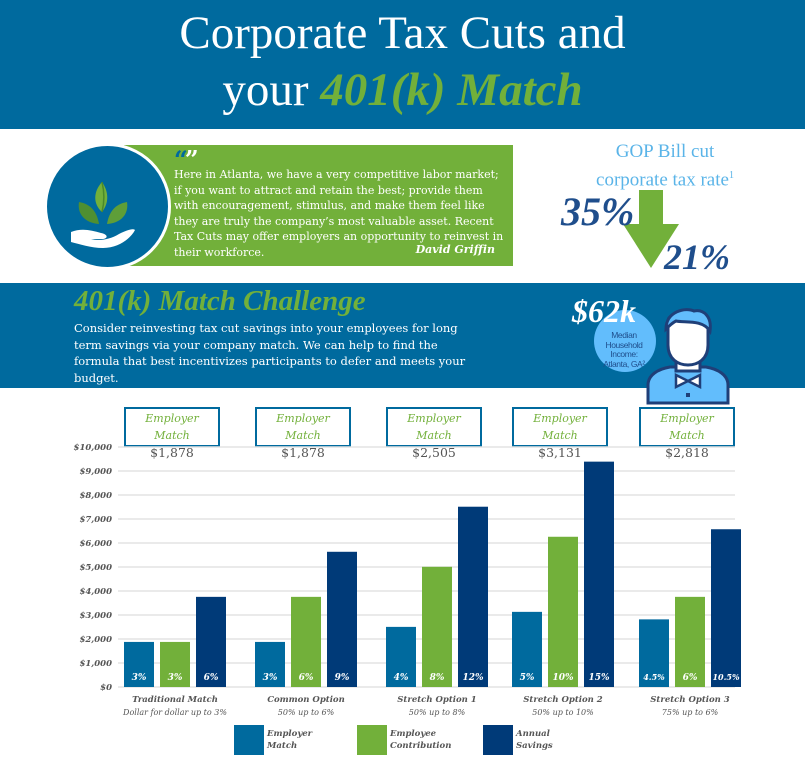 The width and height of the screenshot is (805, 763). What do you see at coordinates (563, 678) in the screenshot?
I see `bar-label: 10%` at bounding box center [563, 678].